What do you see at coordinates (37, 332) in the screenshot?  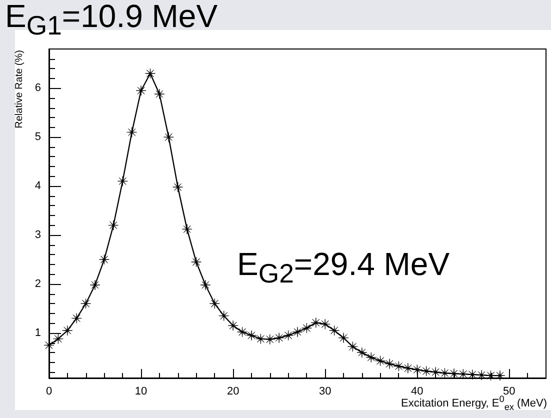 I see `y-tick-label: 1` at bounding box center [37, 332].